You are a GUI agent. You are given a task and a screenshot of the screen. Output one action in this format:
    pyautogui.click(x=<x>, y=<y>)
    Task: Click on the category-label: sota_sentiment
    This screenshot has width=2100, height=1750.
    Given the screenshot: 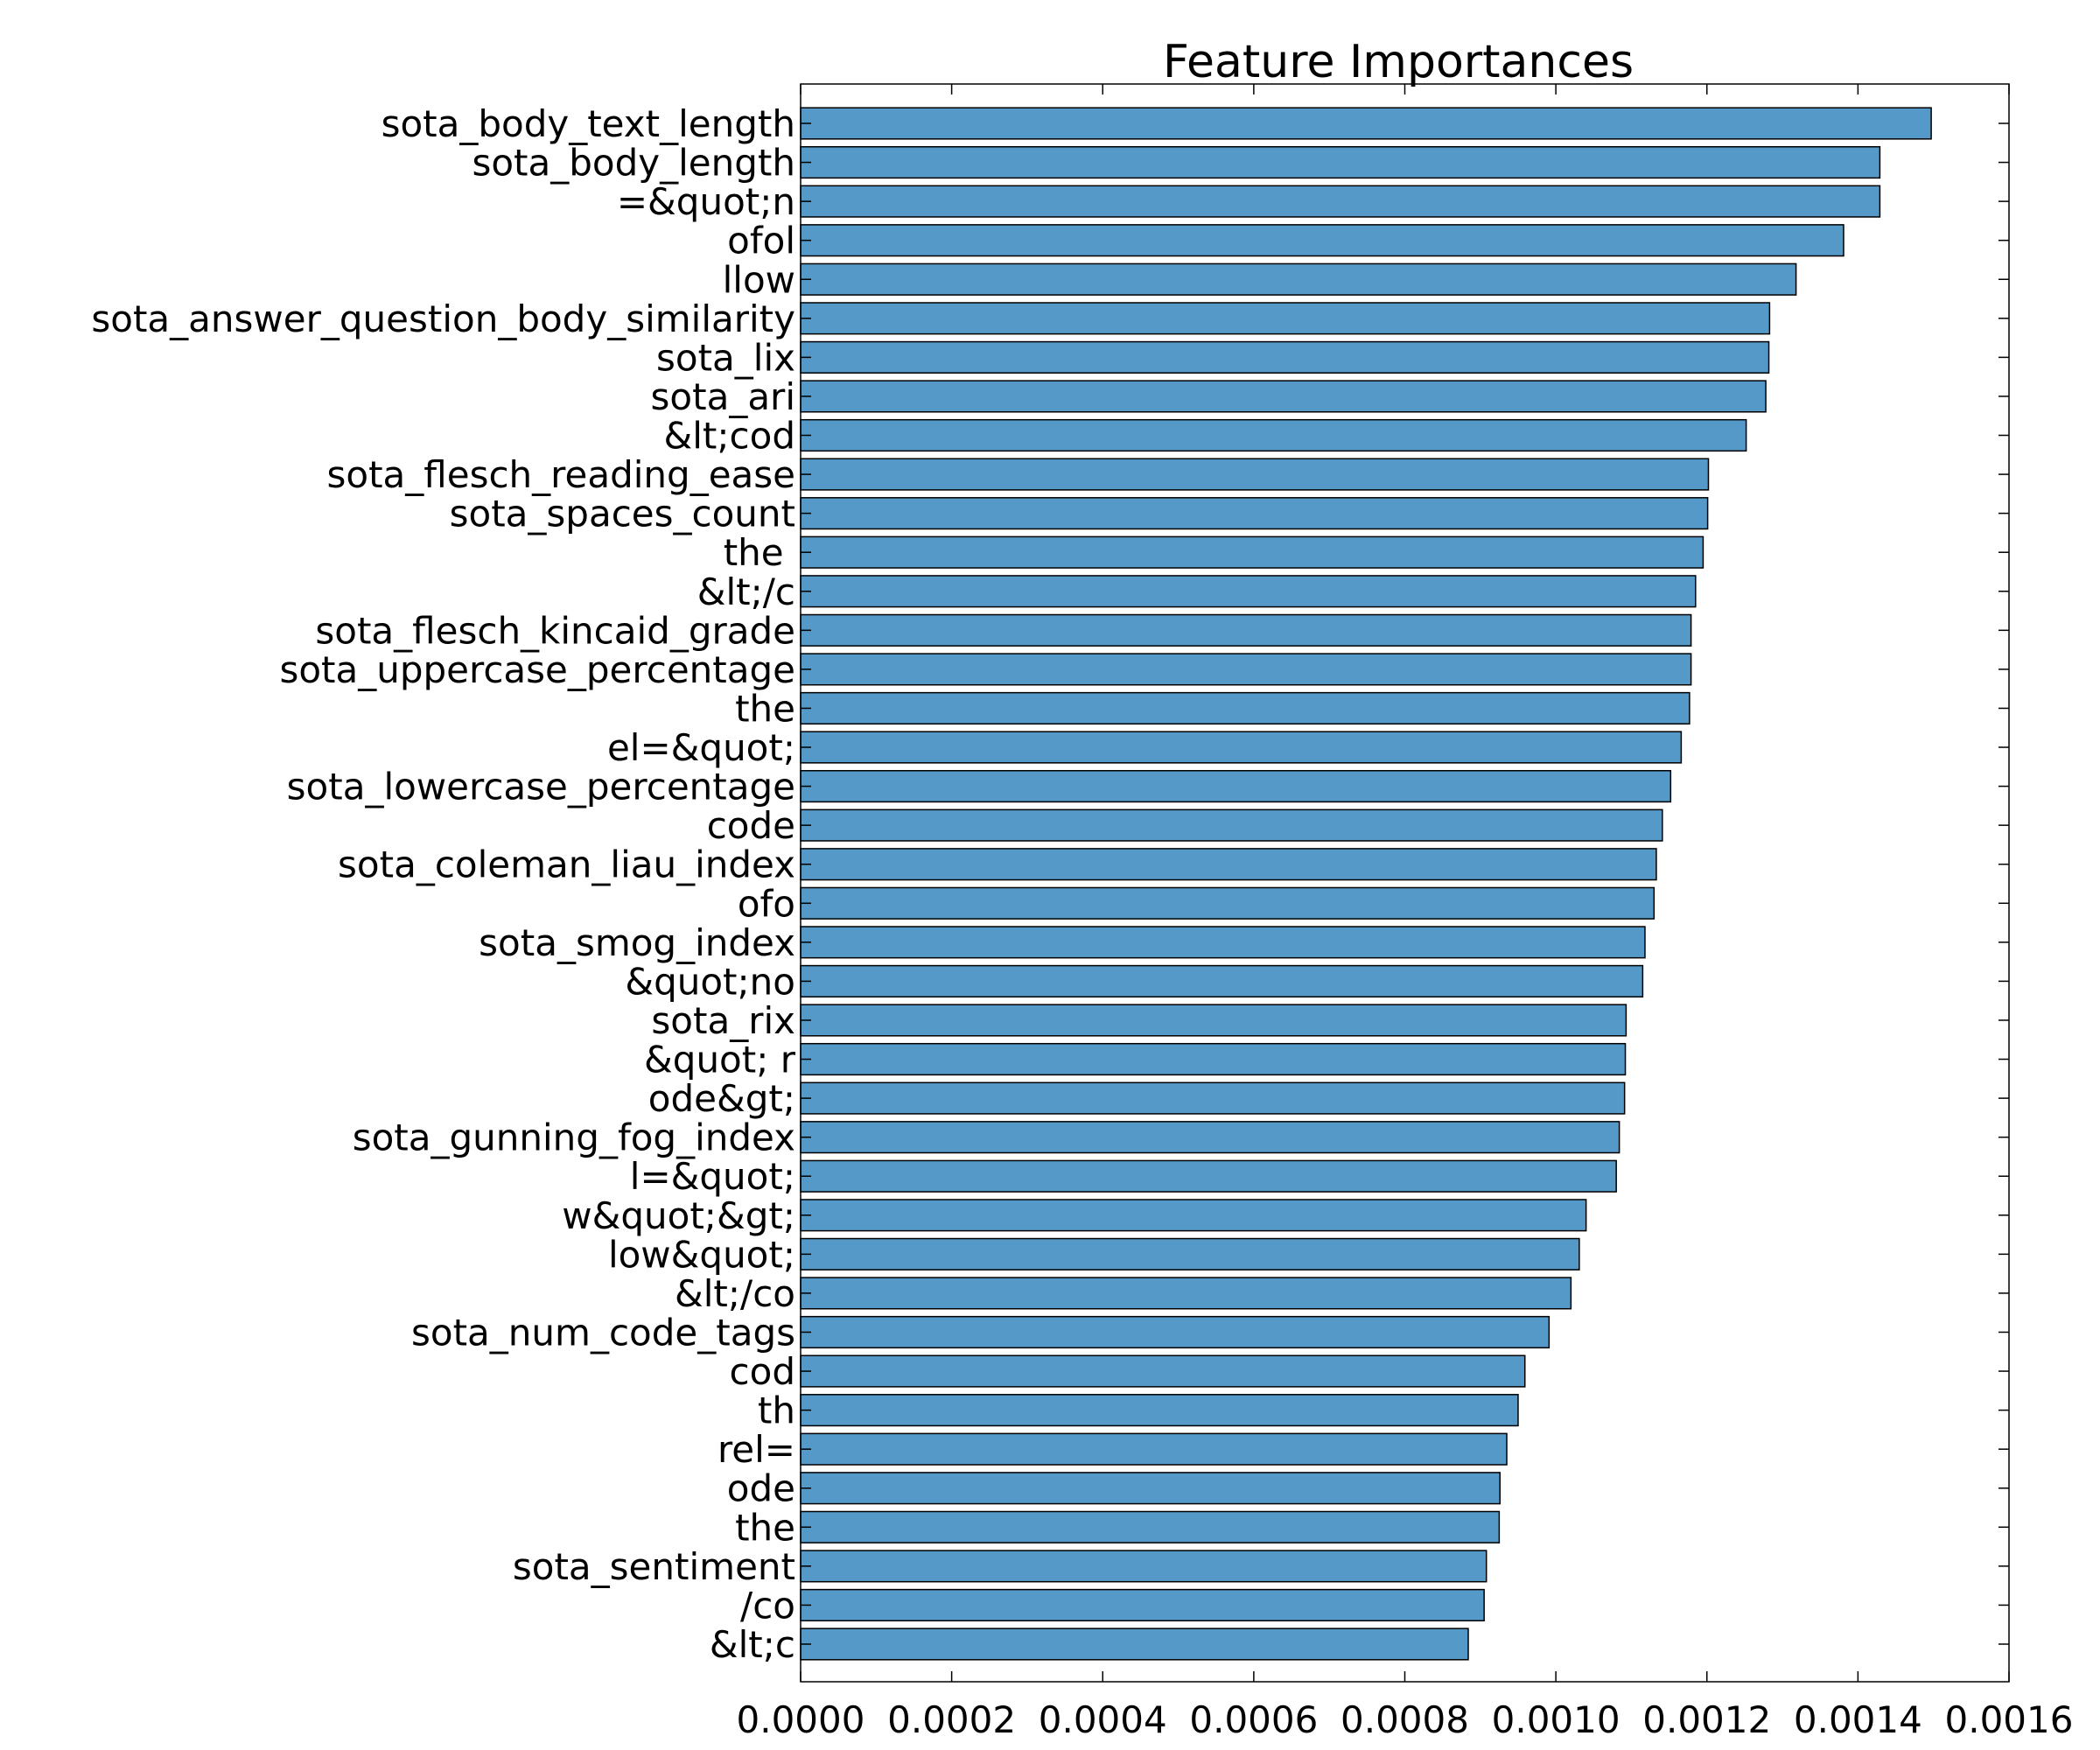 What is the action you would take?
    pyautogui.click(x=654, y=1566)
    